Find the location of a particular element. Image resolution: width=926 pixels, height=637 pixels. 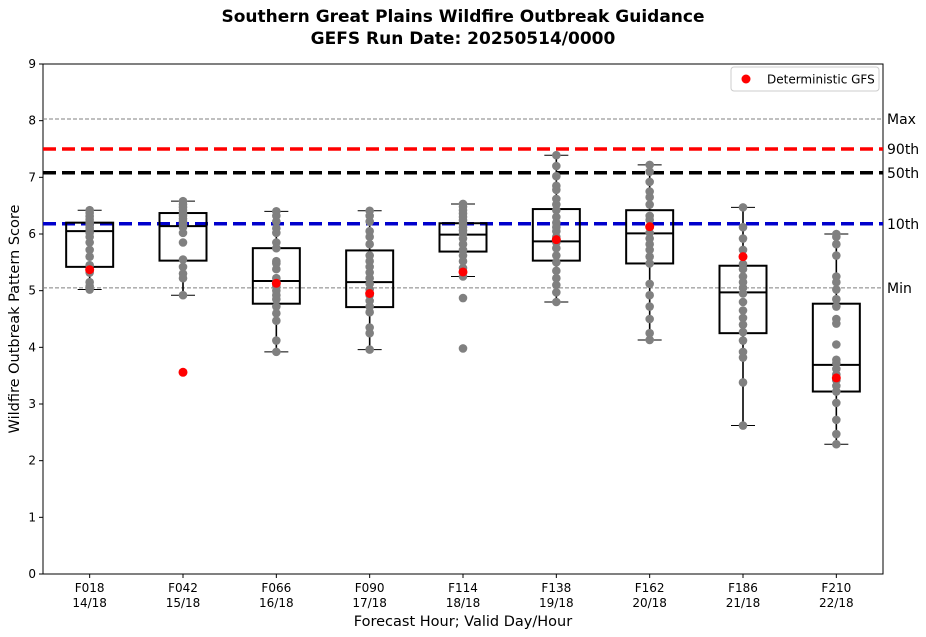

reference-label-max: Max is located at coordinates (901, 120).